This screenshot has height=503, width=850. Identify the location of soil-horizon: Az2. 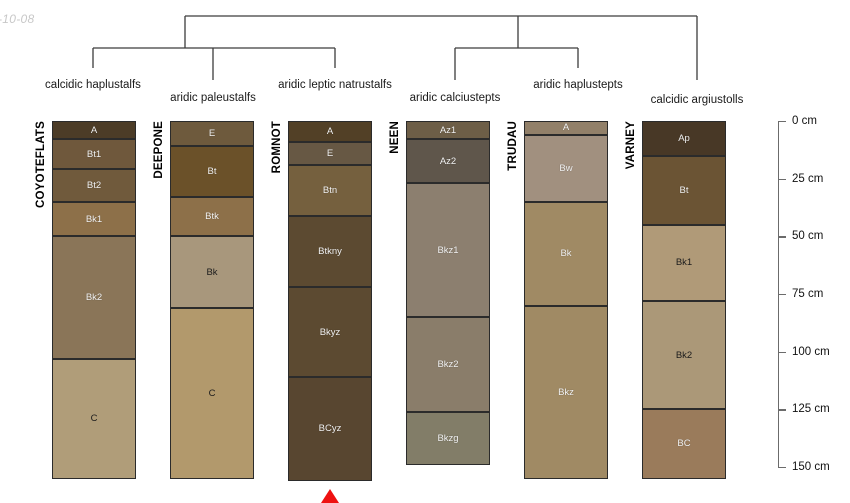
(448, 161).